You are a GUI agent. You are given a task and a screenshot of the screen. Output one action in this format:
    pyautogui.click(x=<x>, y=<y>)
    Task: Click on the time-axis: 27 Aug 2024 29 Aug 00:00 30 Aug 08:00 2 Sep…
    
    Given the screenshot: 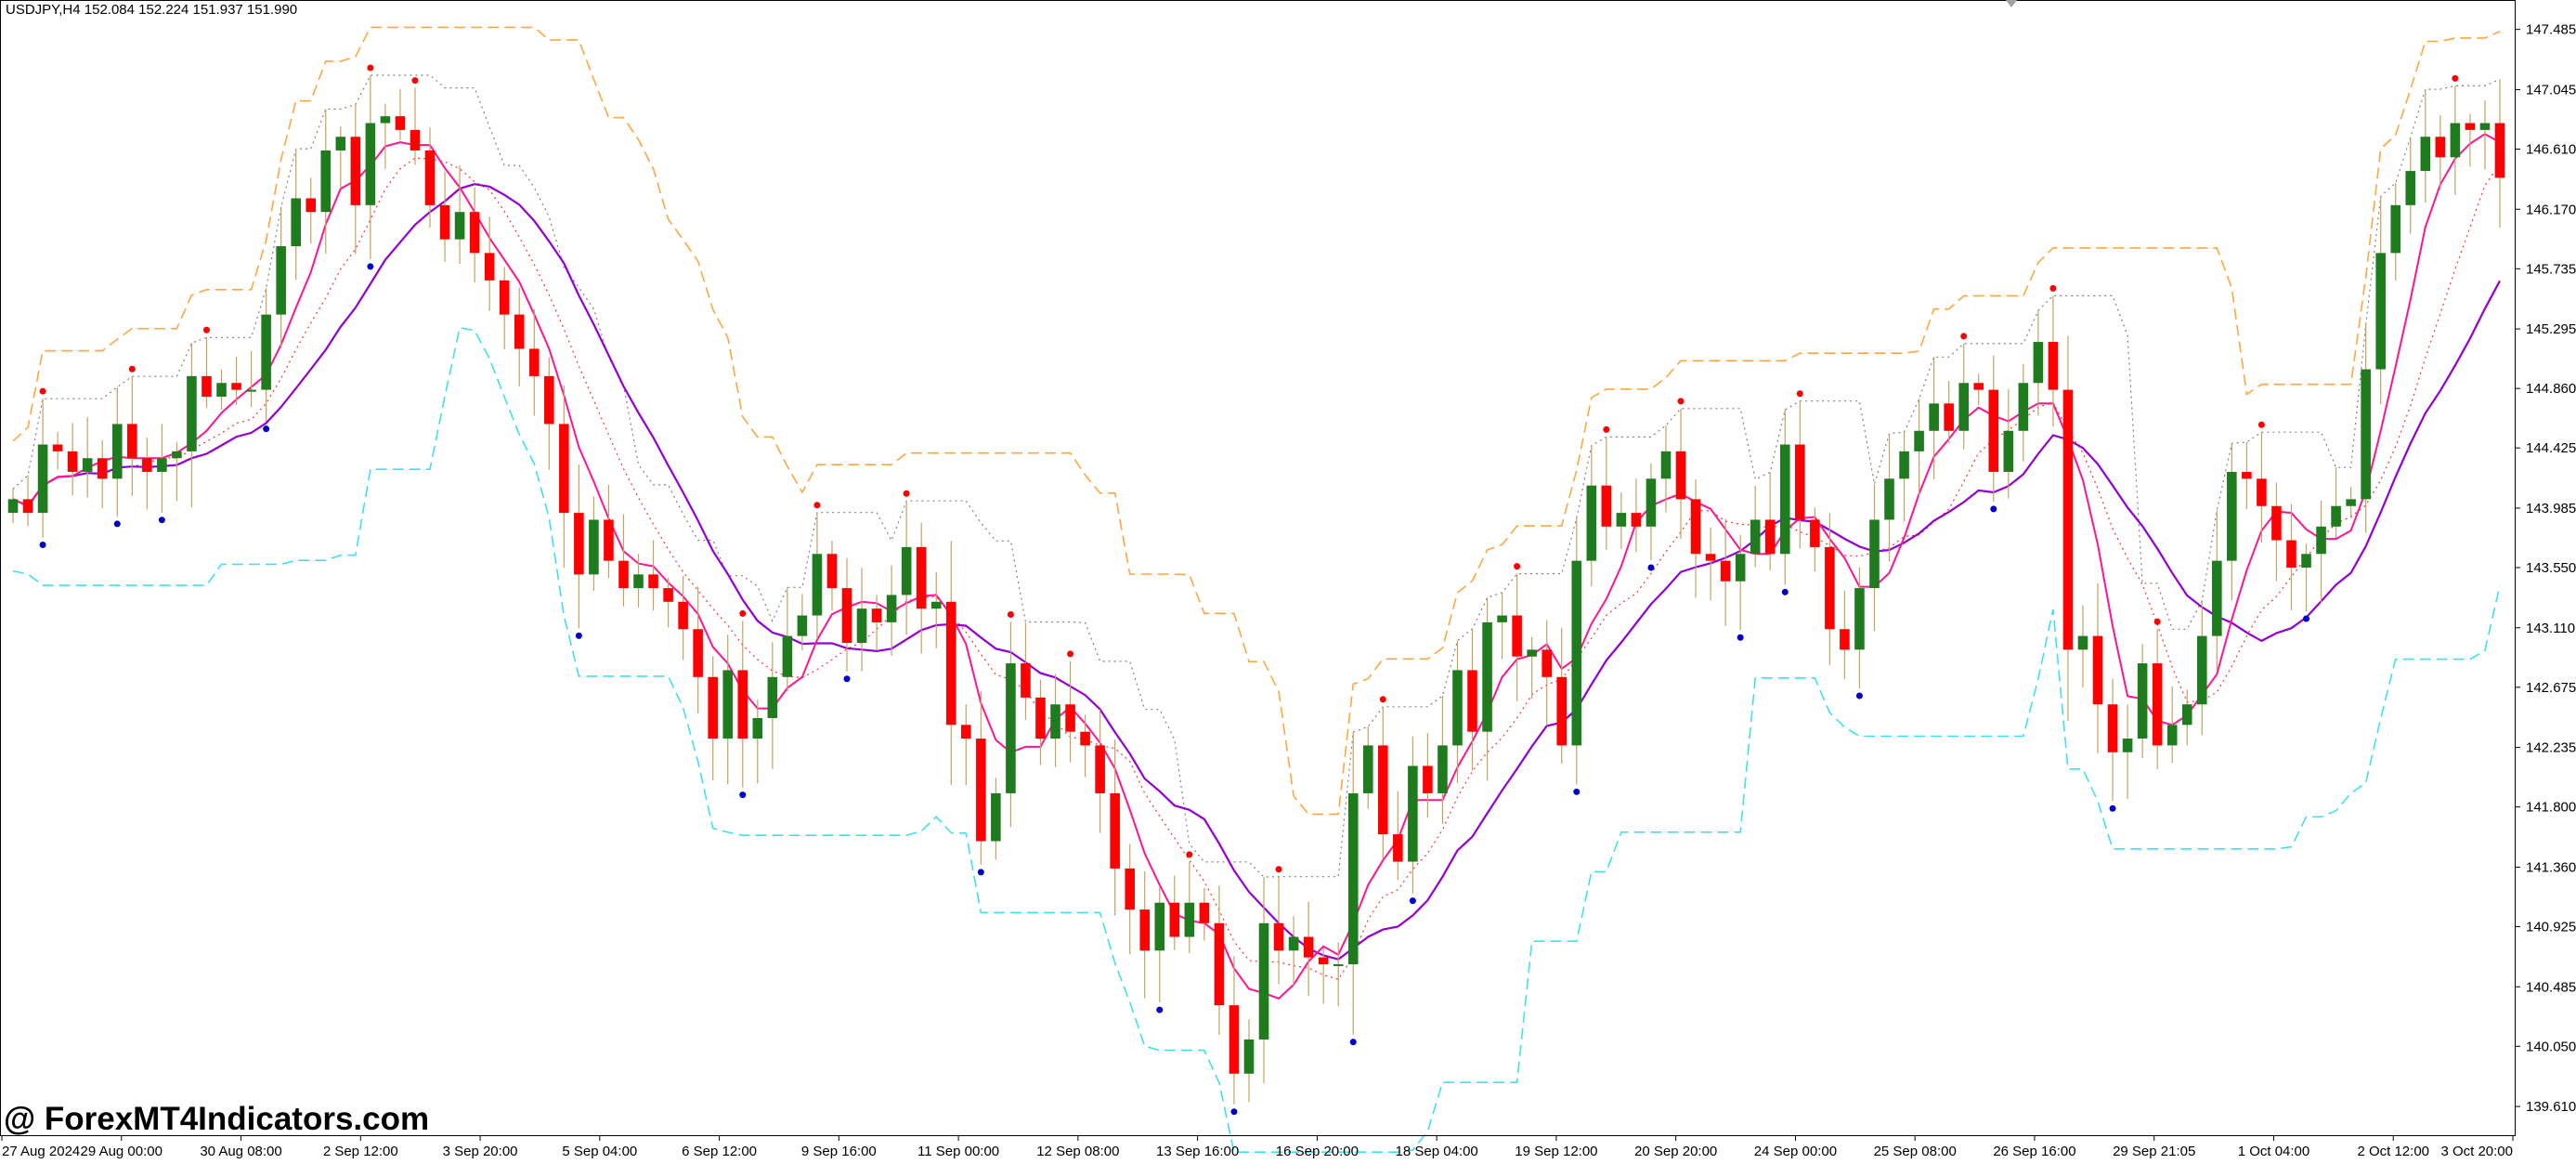 What is the action you would take?
    pyautogui.click(x=1257, y=1147)
    